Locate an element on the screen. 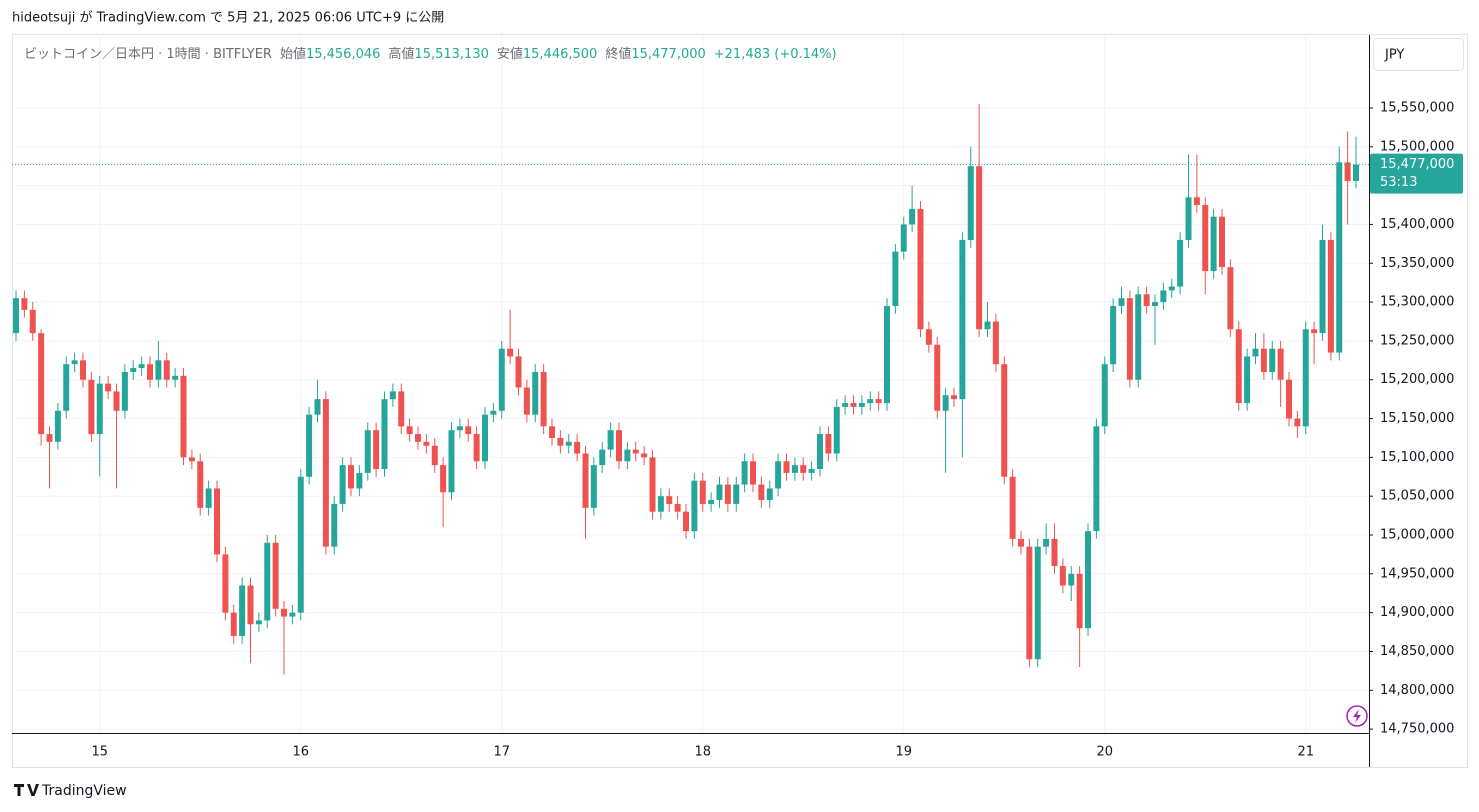 The image size is (1479, 812). x-tick-label: 20 is located at coordinates (1104, 752).